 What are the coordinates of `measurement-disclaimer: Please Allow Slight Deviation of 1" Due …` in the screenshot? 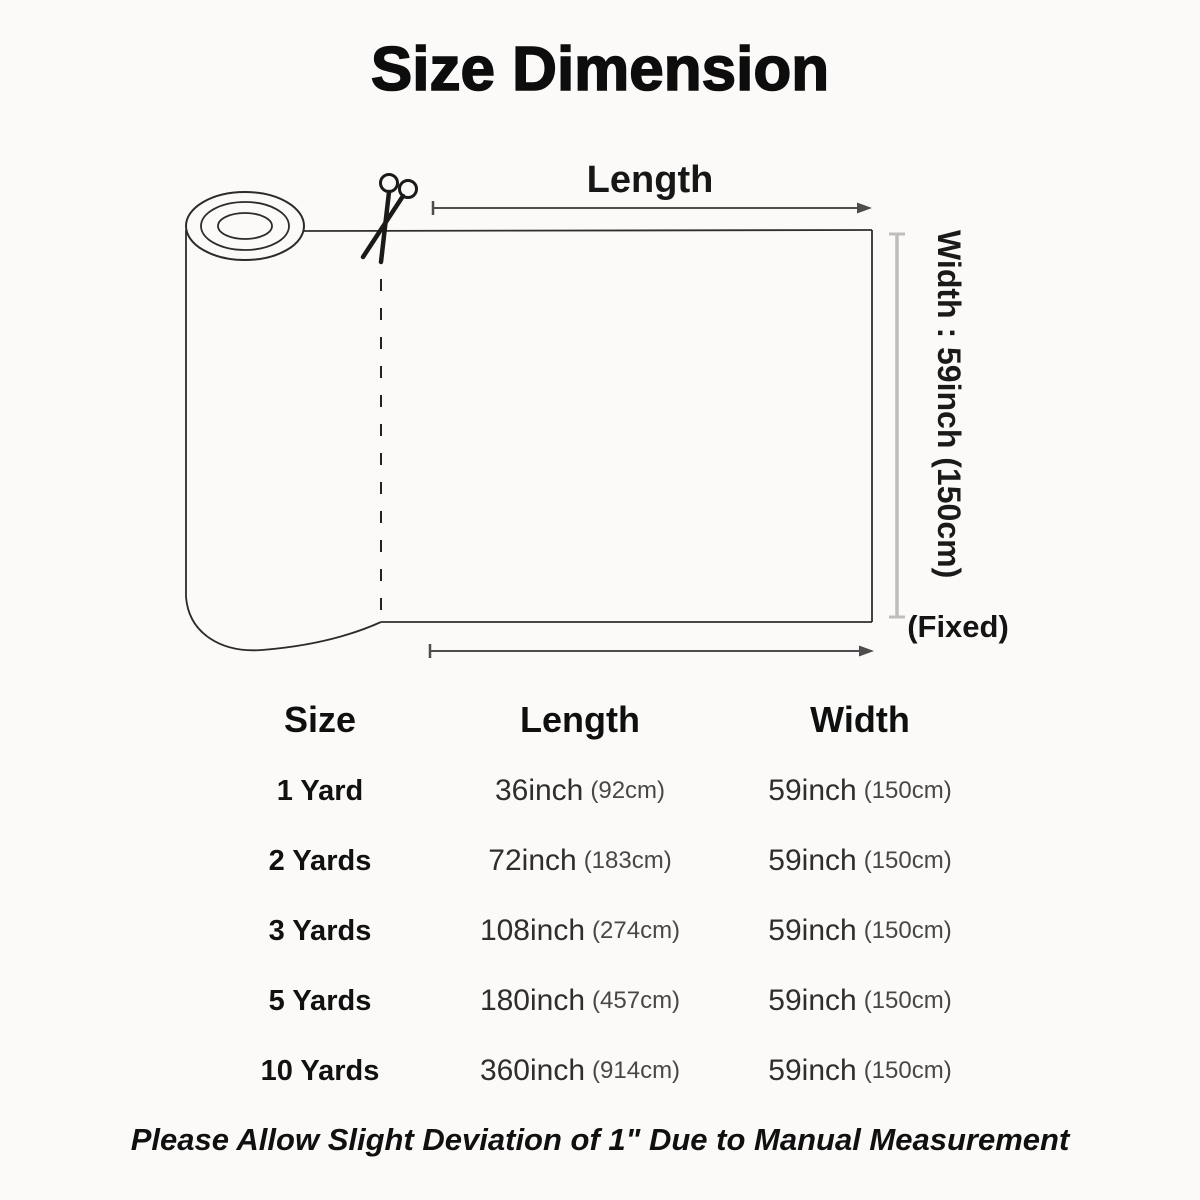 It's located at (600, 1139).